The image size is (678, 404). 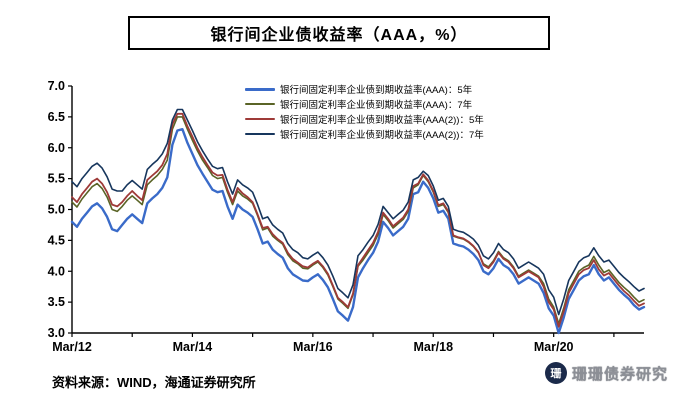 What do you see at coordinates (56, 86) in the screenshot?
I see `svg-text: 7.0` at bounding box center [56, 86].